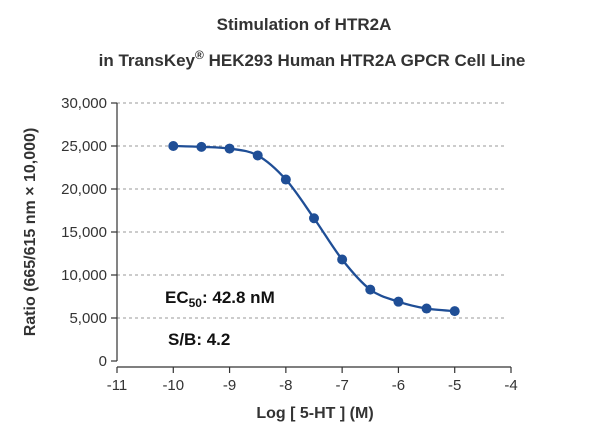  What do you see at coordinates (454, 385) in the screenshot?
I see `x-tick-label: -5` at bounding box center [454, 385].